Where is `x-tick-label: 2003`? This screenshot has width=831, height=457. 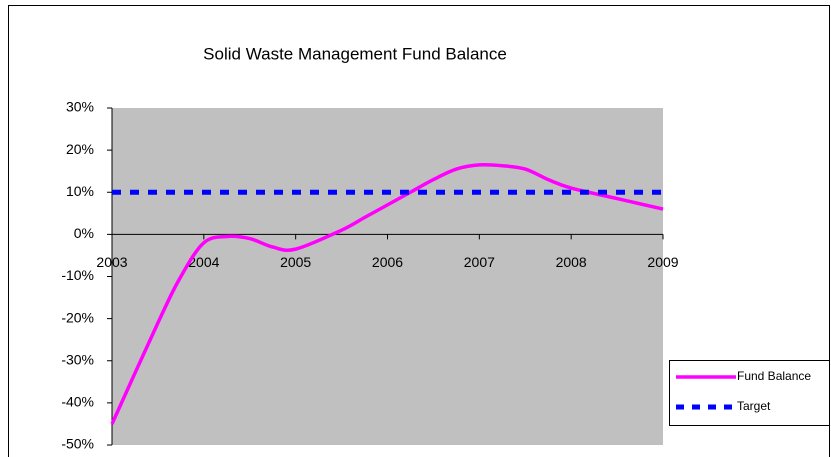 x-tick-label: 2003 is located at coordinates (111, 262).